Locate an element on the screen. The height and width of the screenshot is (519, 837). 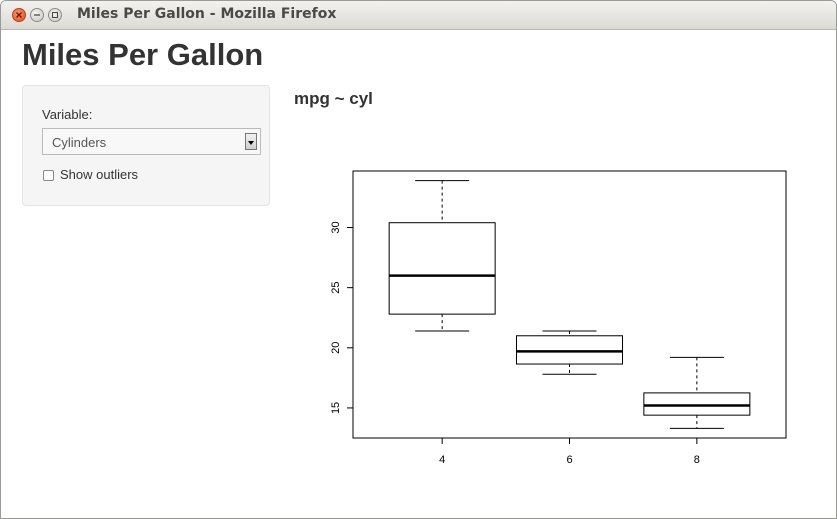
maximize-icon is located at coordinates (55, 15).